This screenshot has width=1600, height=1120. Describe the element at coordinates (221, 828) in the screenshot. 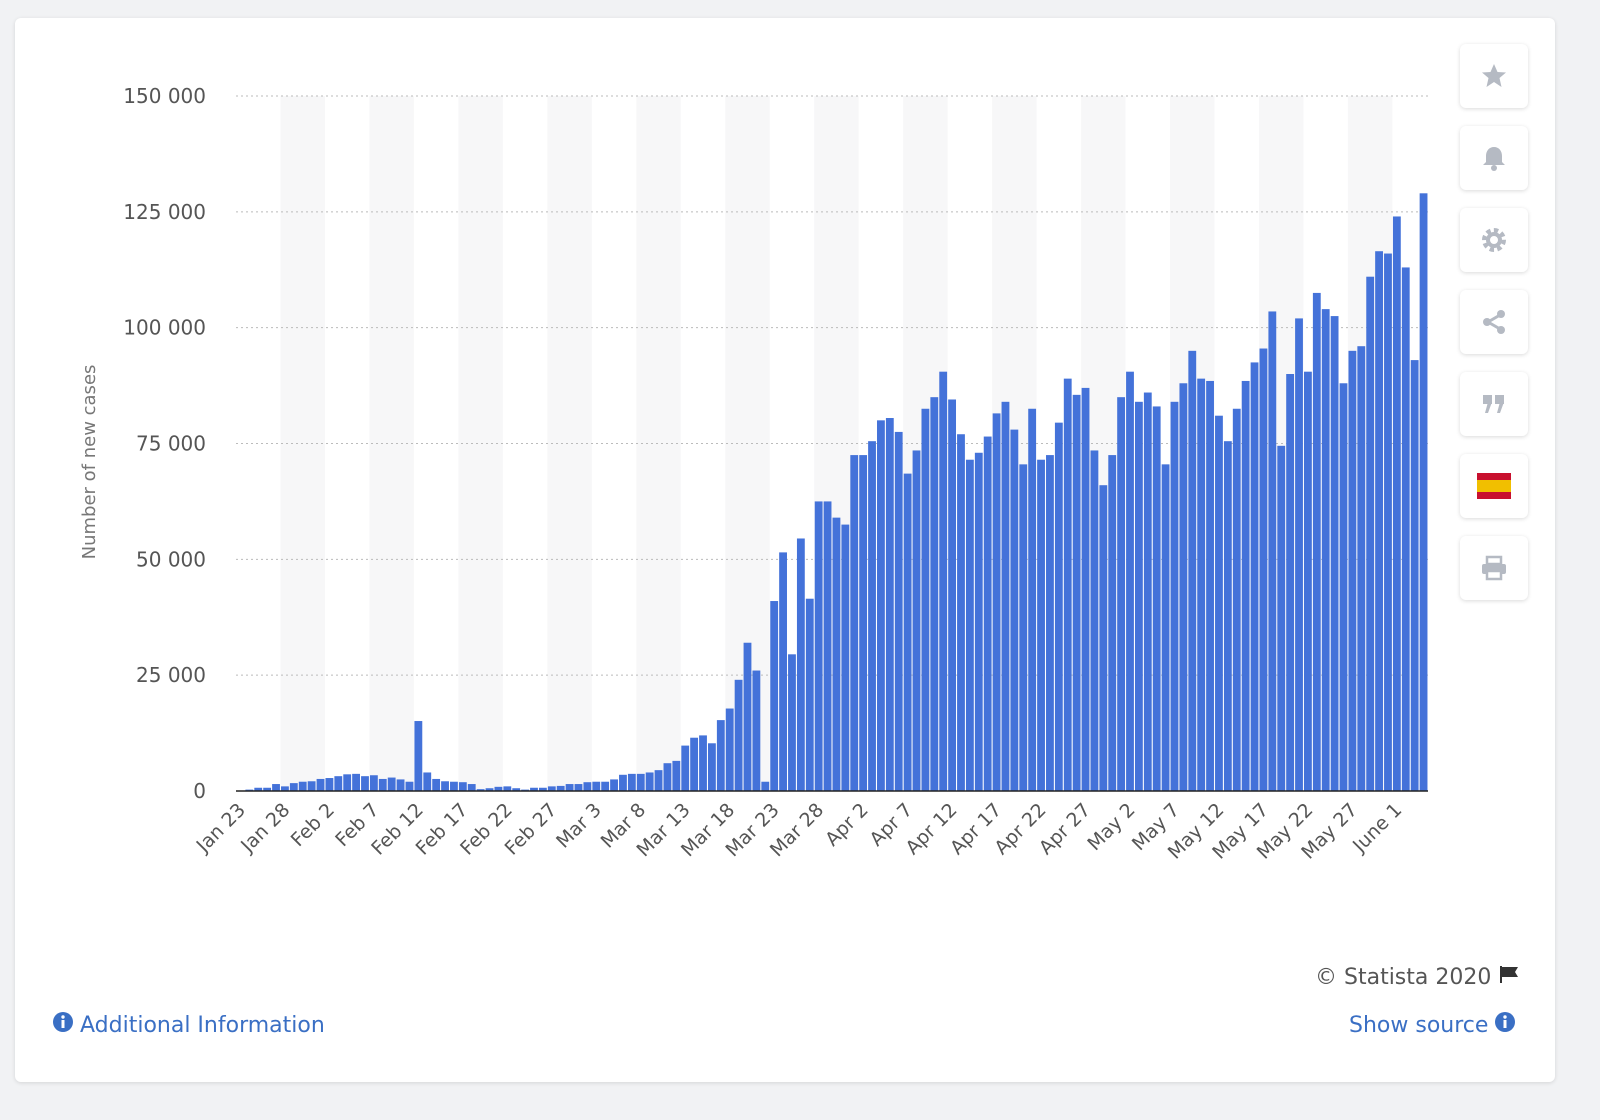

I see `x-tick-label: Jan 23` at that location.